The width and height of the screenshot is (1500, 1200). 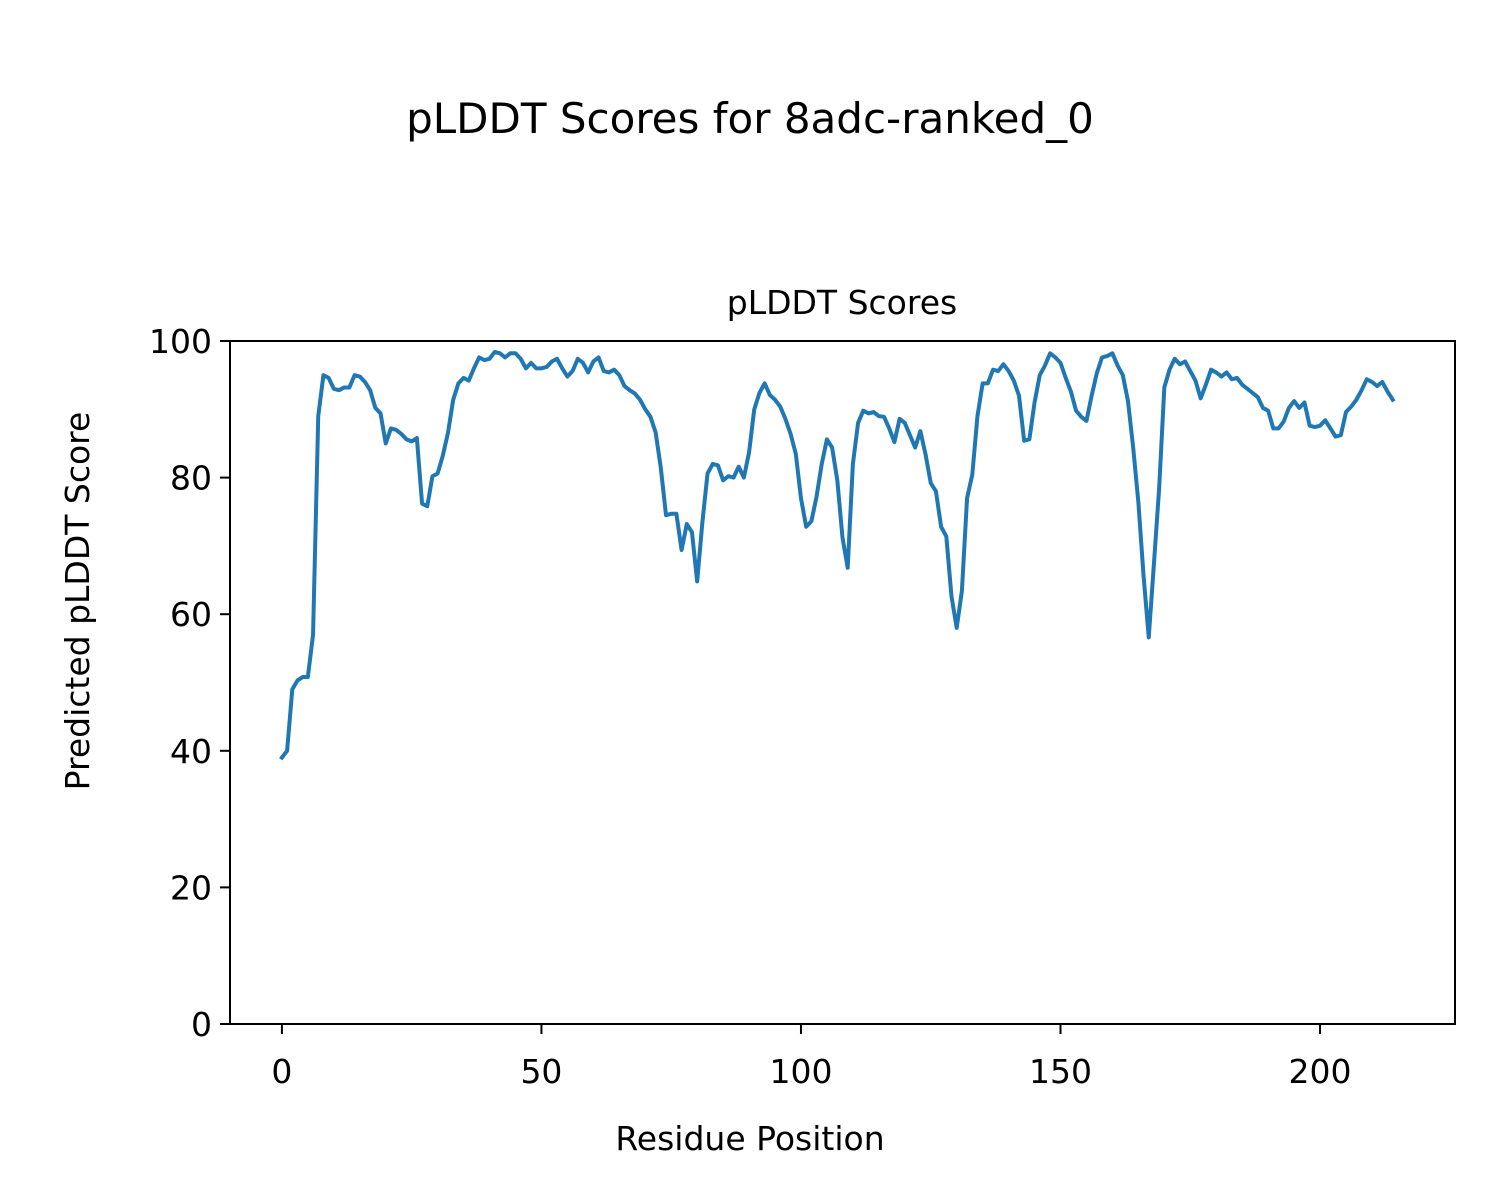 I want to click on x-axis-label: Residue Position, so click(x=749, y=1138).